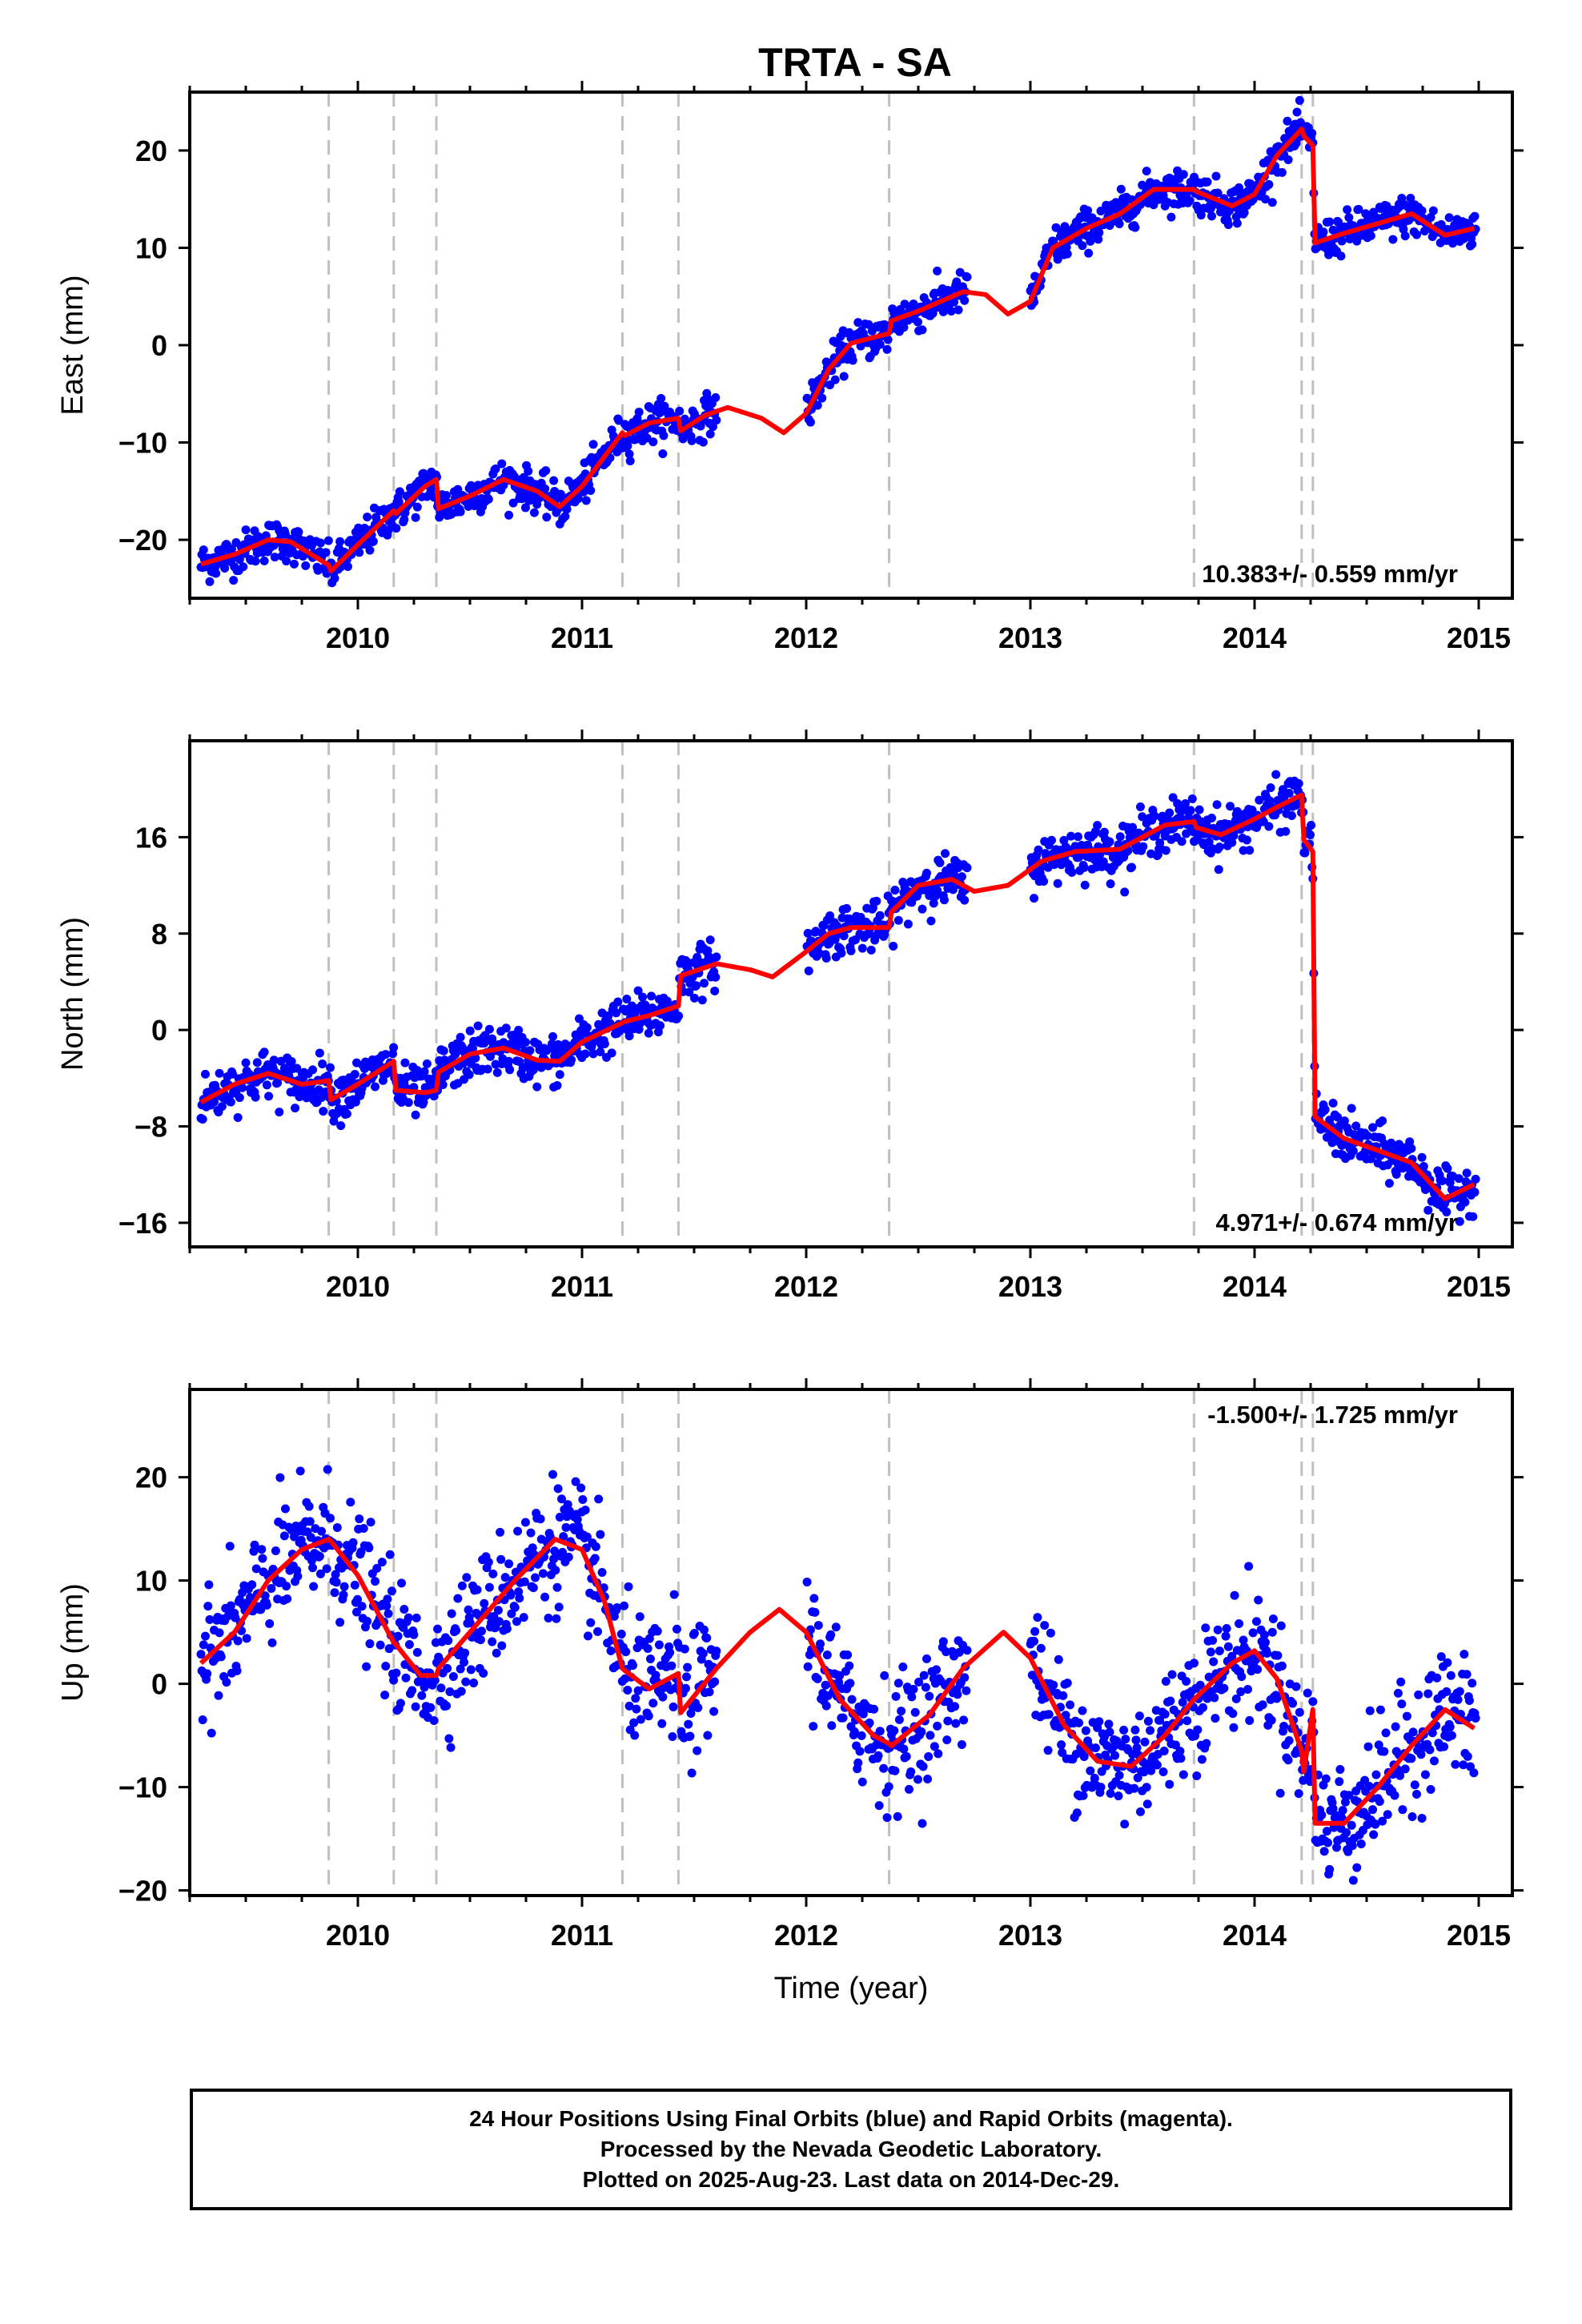 This screenshot has height=2324, width=1582. I want to click on model-curve, so click(838, 996).